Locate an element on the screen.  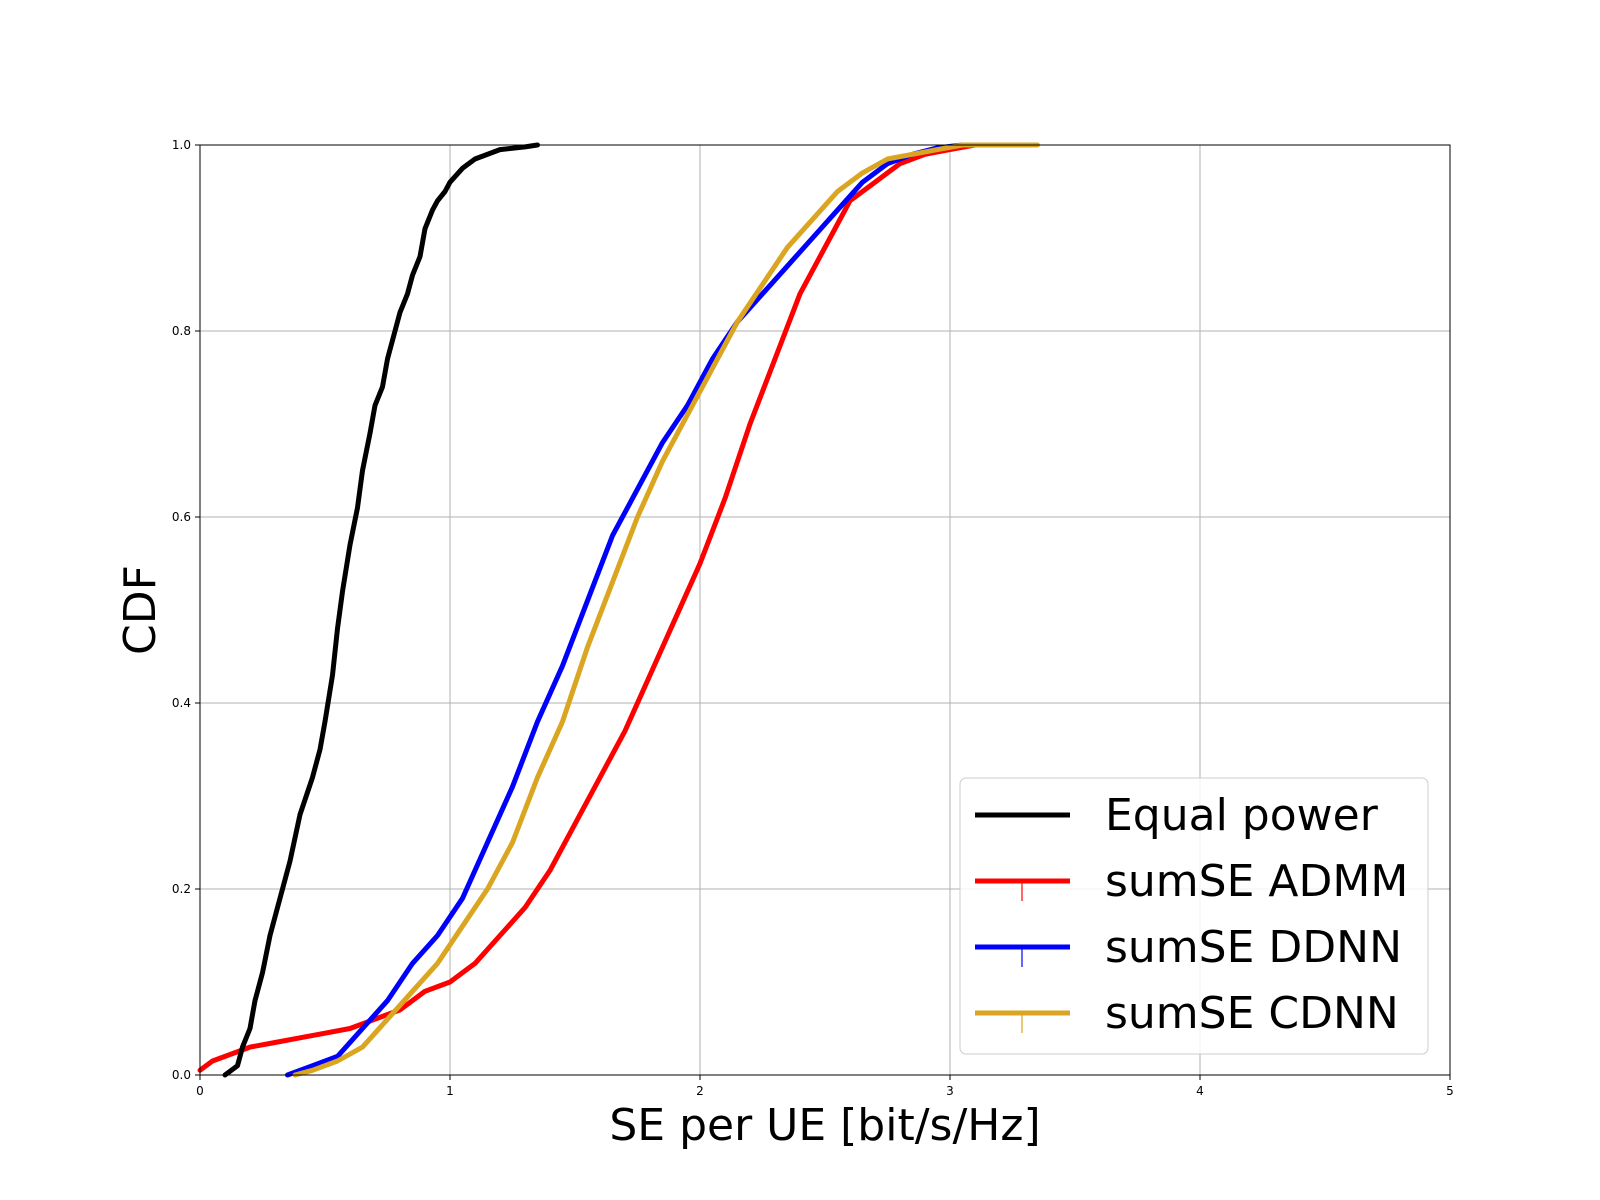
x-tick-label: 4 is located at coordinates (1200, 1091).